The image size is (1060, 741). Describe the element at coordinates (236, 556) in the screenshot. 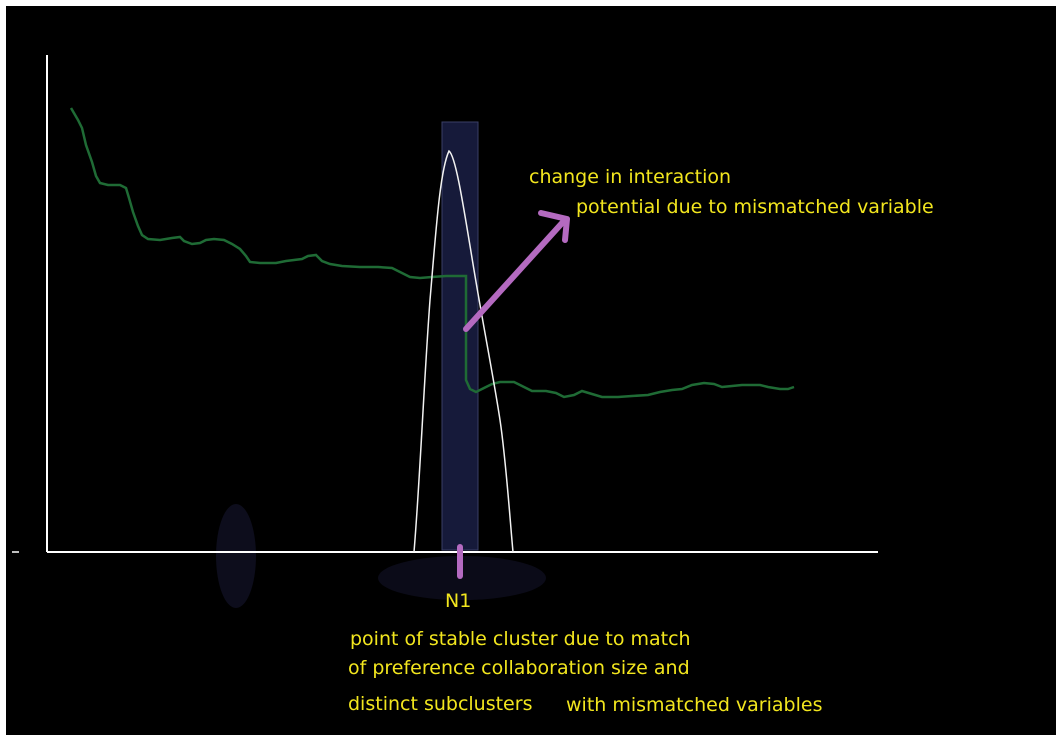

I see `shadow-blob-left` at that location.